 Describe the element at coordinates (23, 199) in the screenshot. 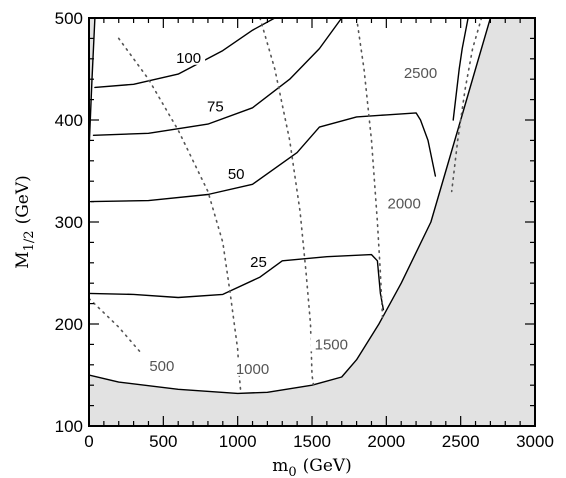

I see `y-axis-unit: (GeV)` at that location.